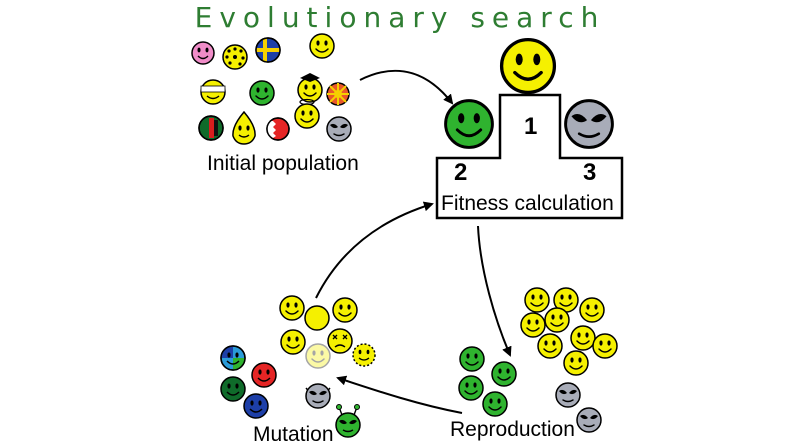 This screenshot has height=445, width=800. I want to click on second-place-smiley-icon, so click(469, 124).